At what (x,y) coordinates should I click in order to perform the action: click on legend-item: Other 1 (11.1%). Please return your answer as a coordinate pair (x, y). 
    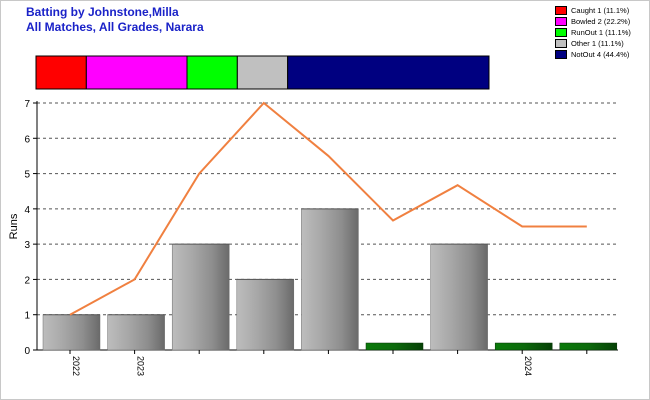
    Looking at the image, I should click on (593, 43).